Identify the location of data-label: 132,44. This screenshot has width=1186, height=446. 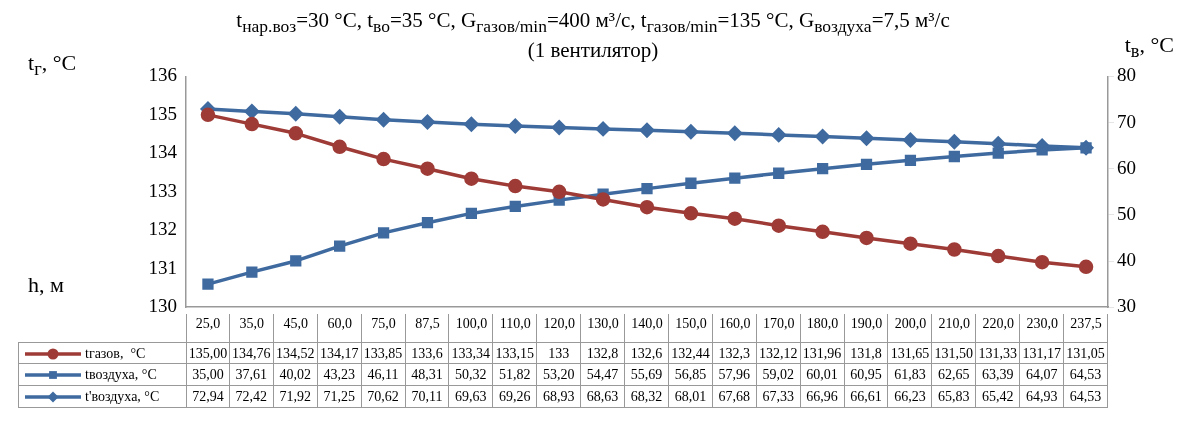
(690, 353).